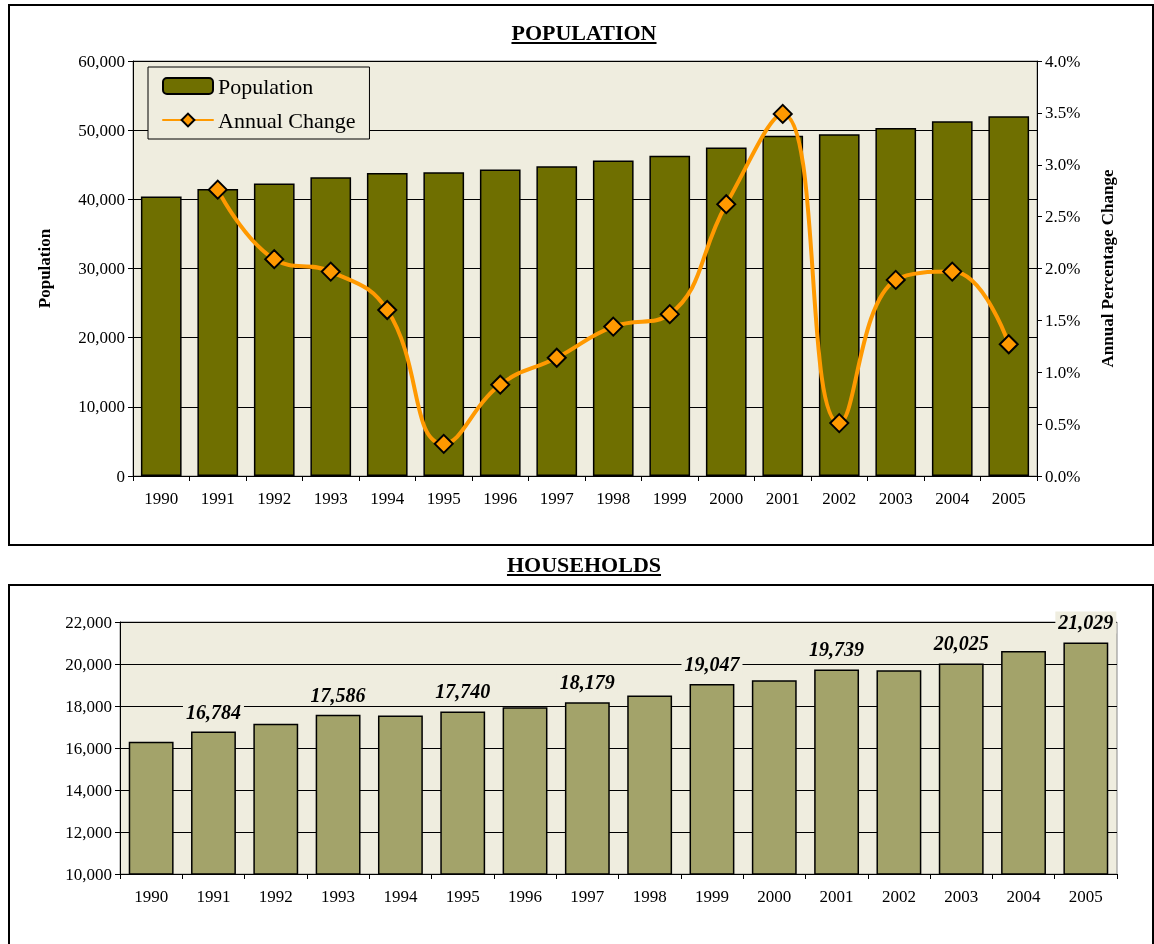 The height and width of the screenshot is (944, 1154). Describe the element at coordinates (1063, 424) in the screenshot. I see `y2-tick-label: 0.5%` at that location.